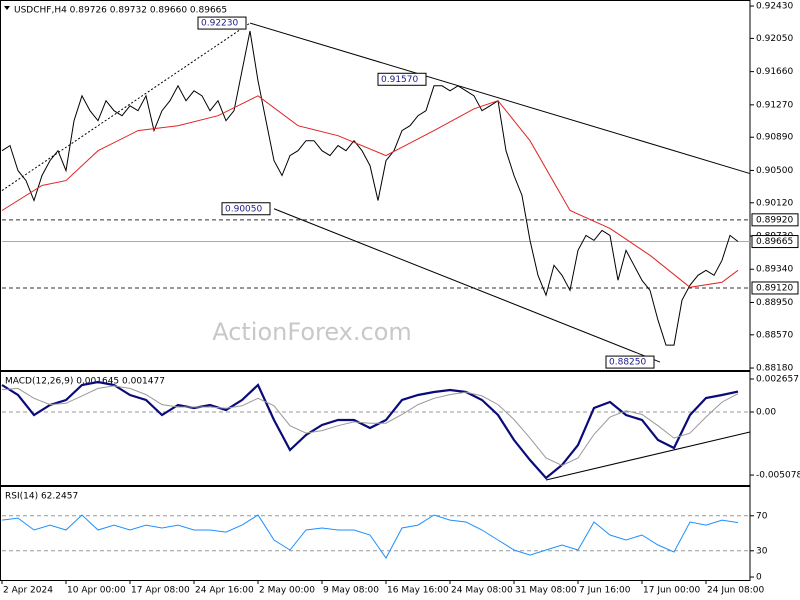  Describe the element at coordinates (160, 591) in the screenshot. I see `x-tick-label: 17 Apr 08:00` at that location.